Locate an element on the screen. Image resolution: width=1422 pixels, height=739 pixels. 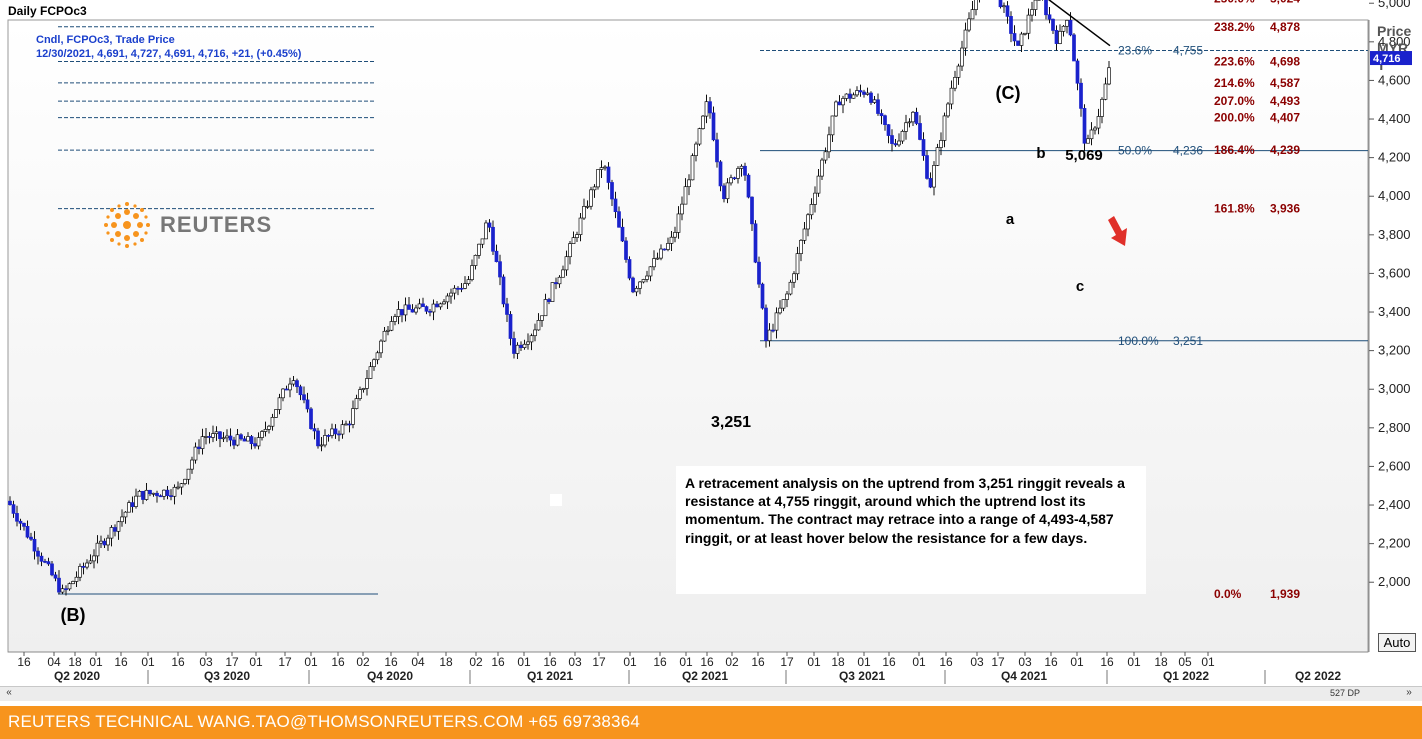
fib-blue-value: 4,755 is located at coordinates (1188, 51).